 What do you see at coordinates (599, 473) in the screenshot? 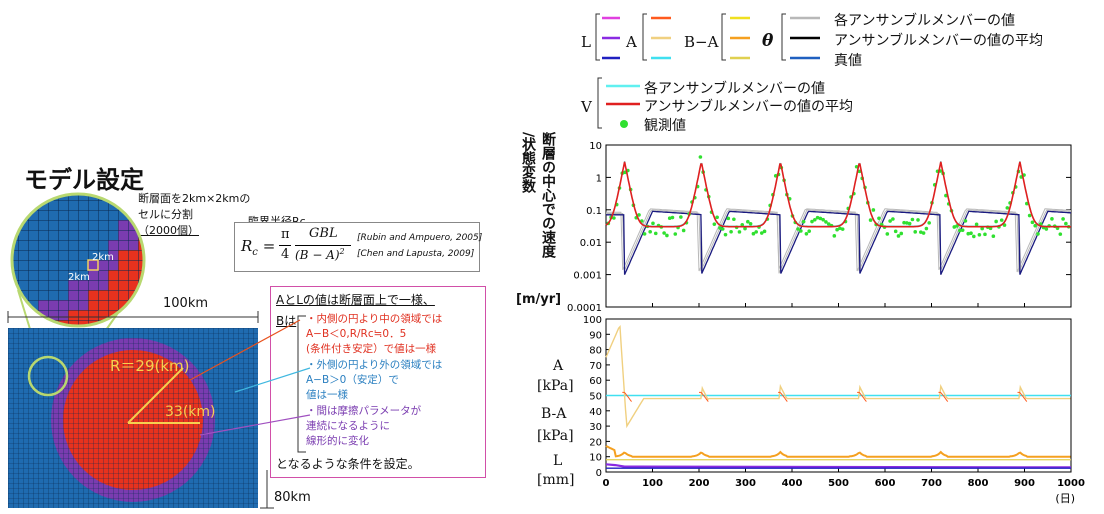
I see `param-ytick-label: 0` at bounding box center [599, 473].